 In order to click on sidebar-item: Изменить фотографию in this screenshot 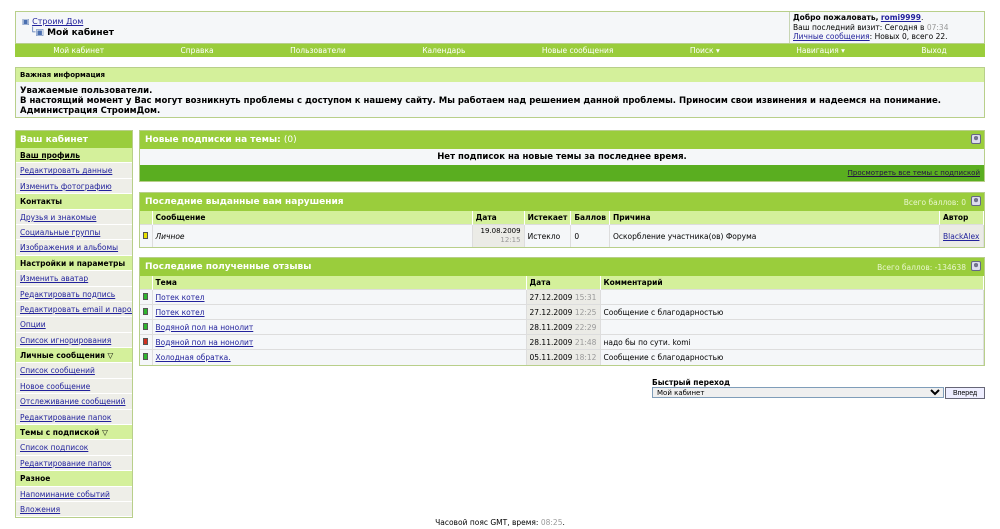, I will do `click(74, 187)`.